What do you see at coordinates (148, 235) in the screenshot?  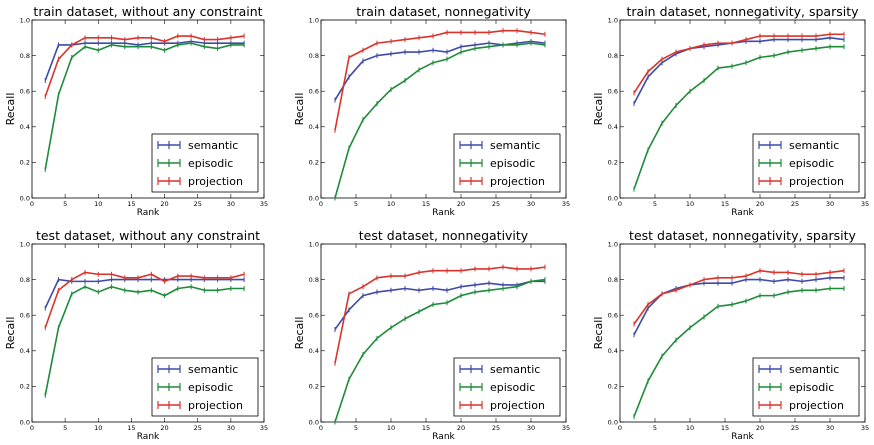 I see `chart-title: test dataset, without any constraint` at bounding box center [148, 235].